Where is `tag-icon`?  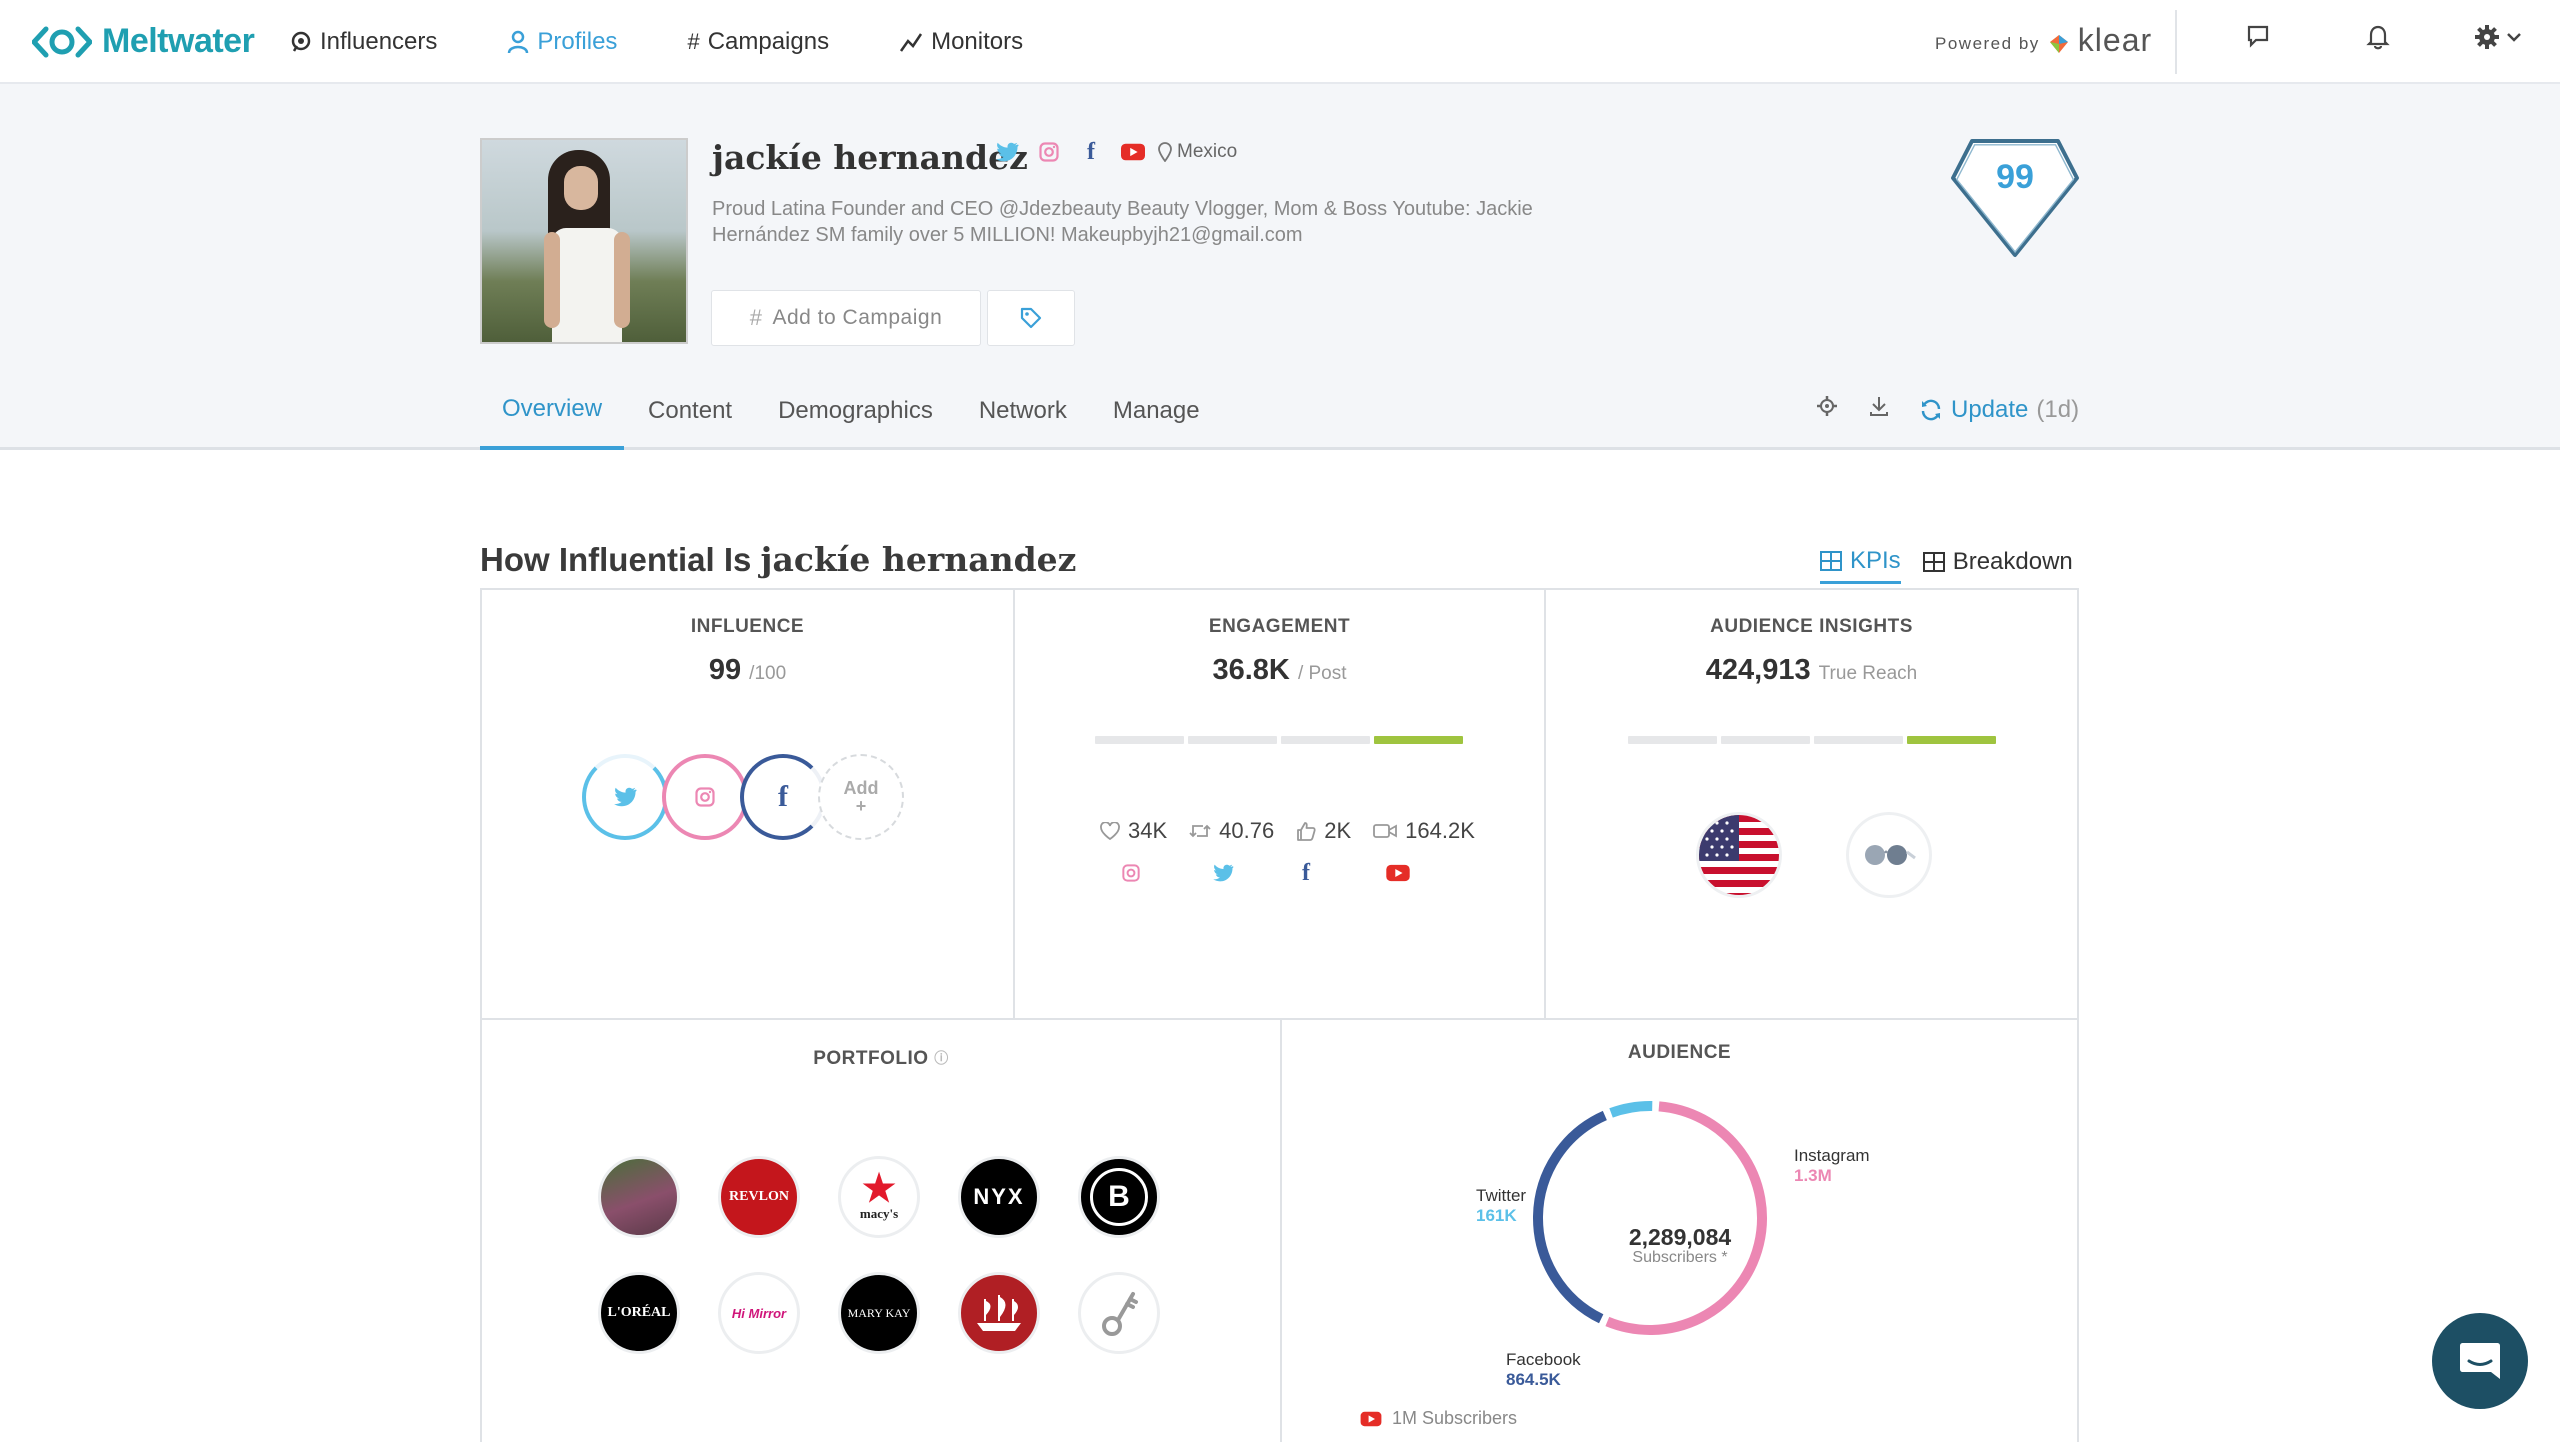 tag-icon is located at coordinates (1031, 318).